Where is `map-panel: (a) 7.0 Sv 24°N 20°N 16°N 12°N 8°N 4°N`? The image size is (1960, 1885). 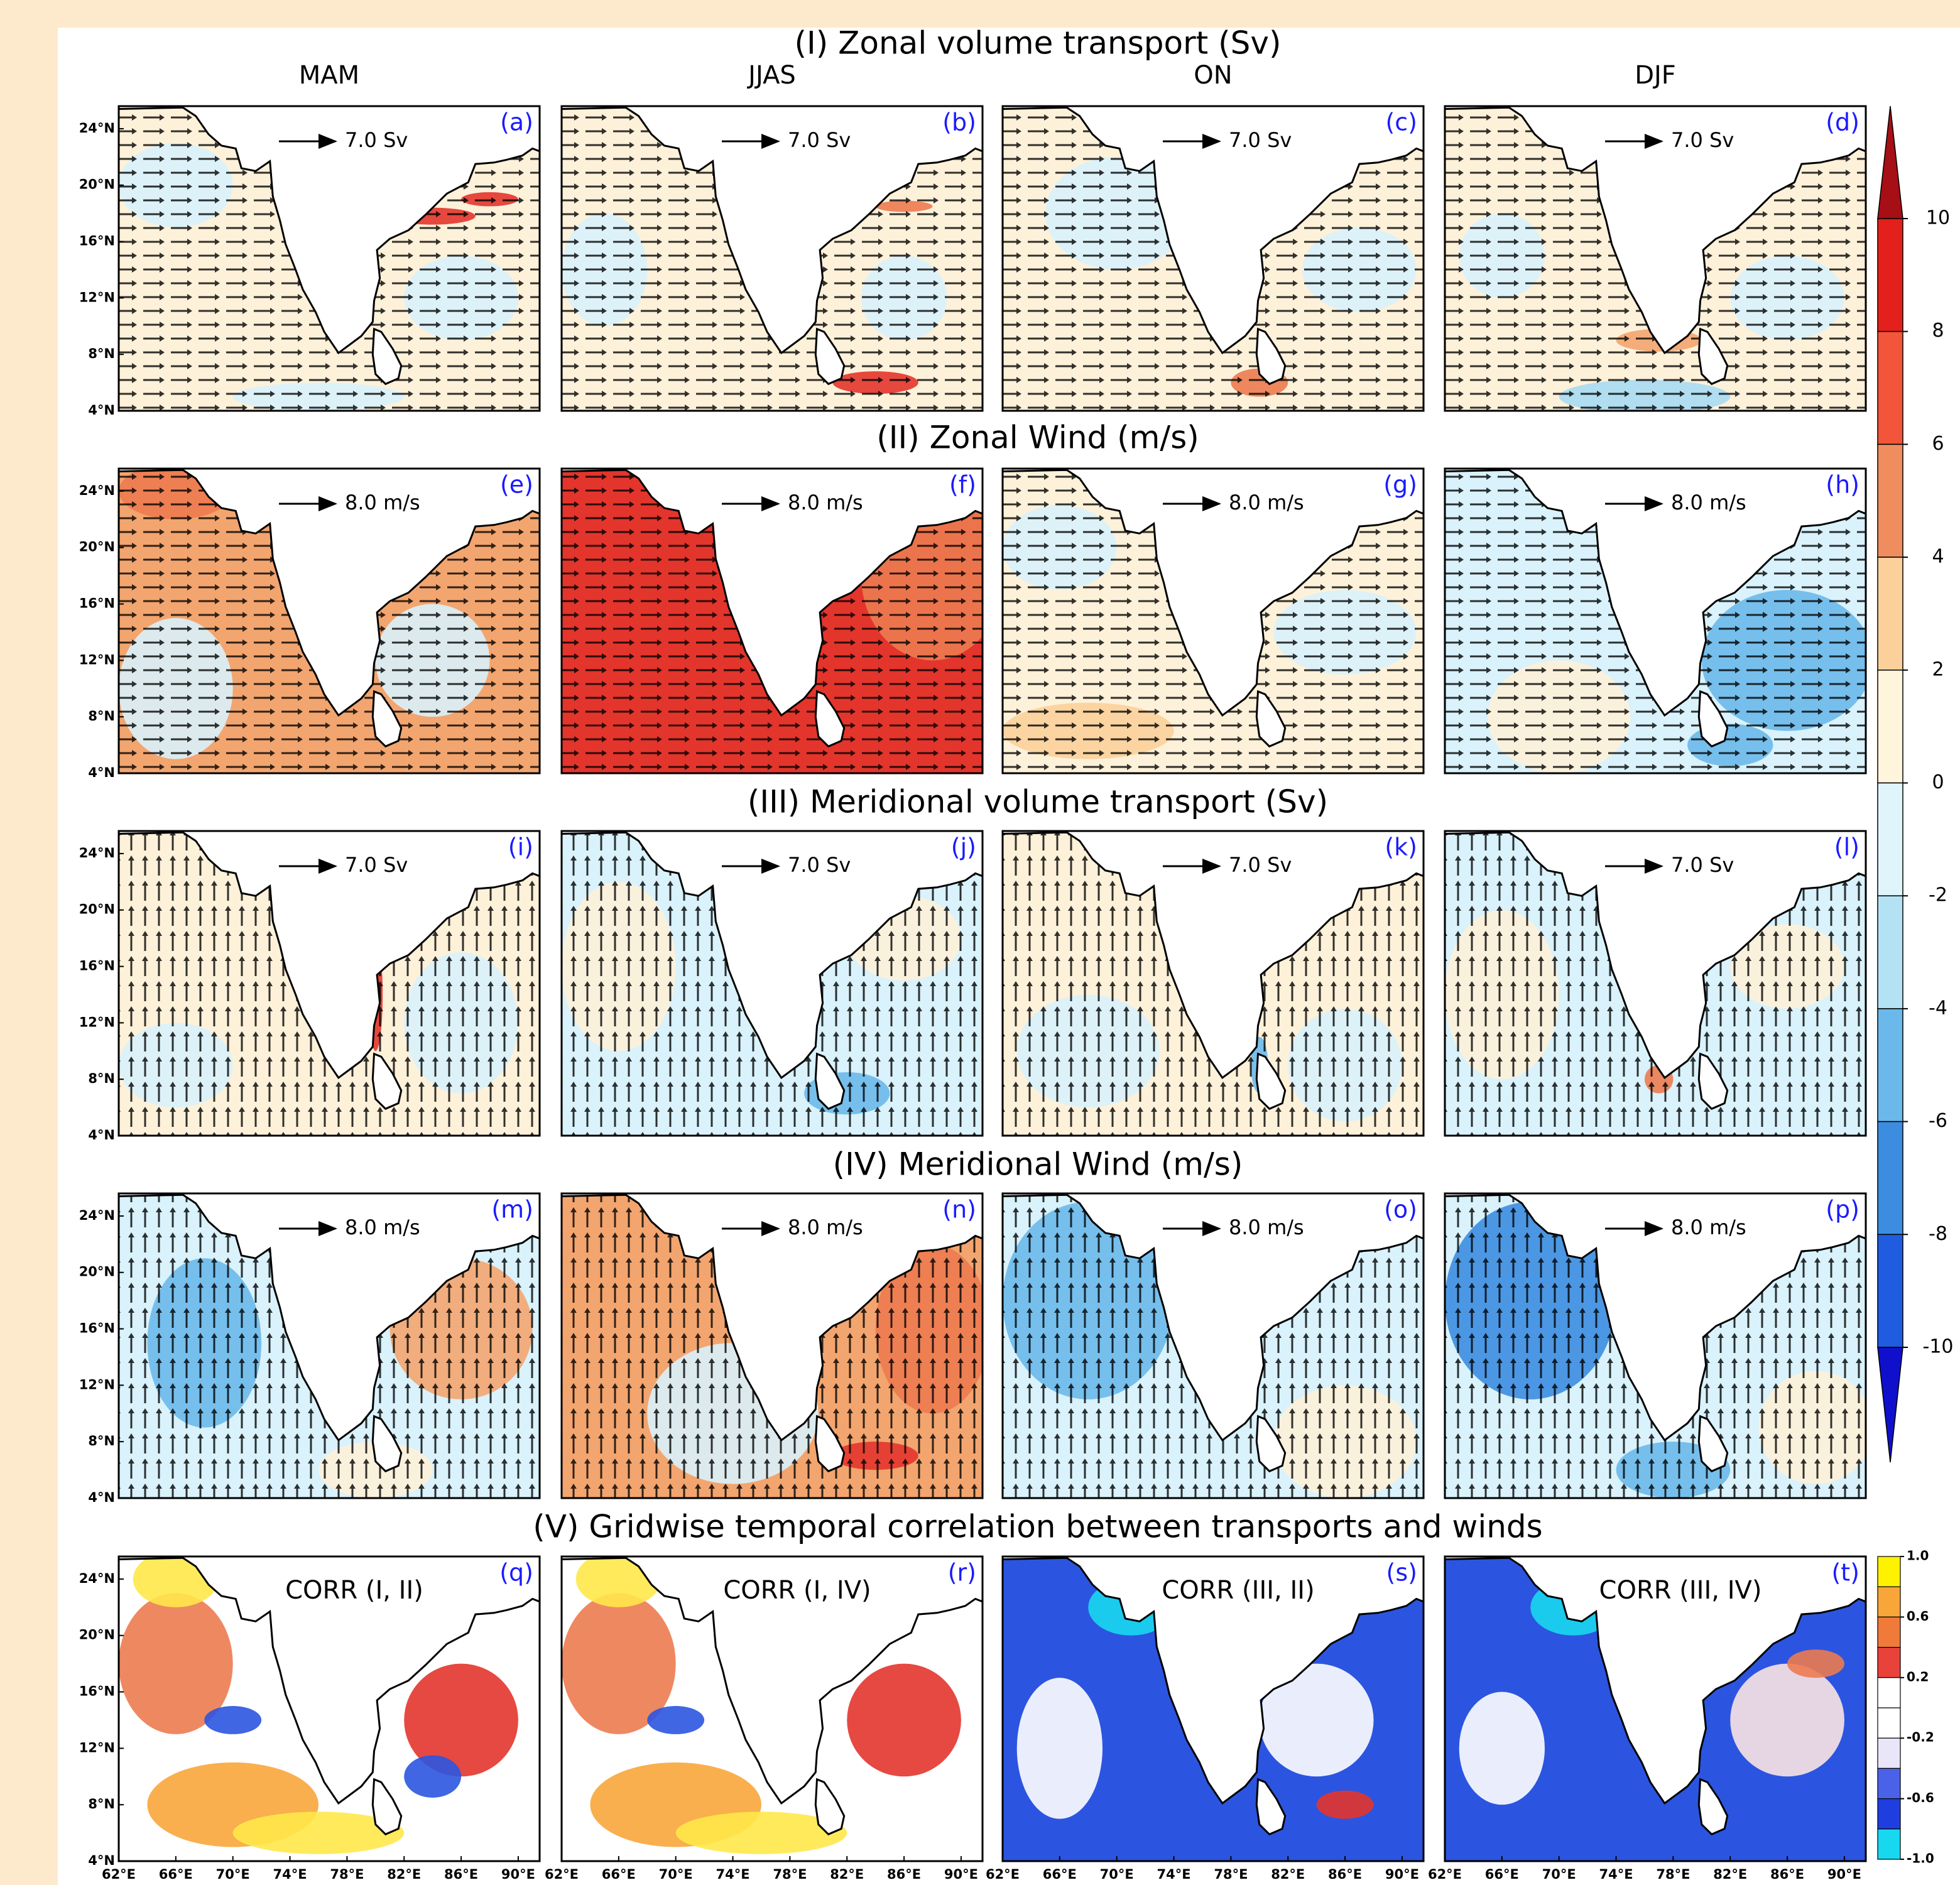
map-panel: (a) 7.0 Sv 24°N 20°N 16°N 12°N 8°N 4°N is located at coordinates (310, 262).